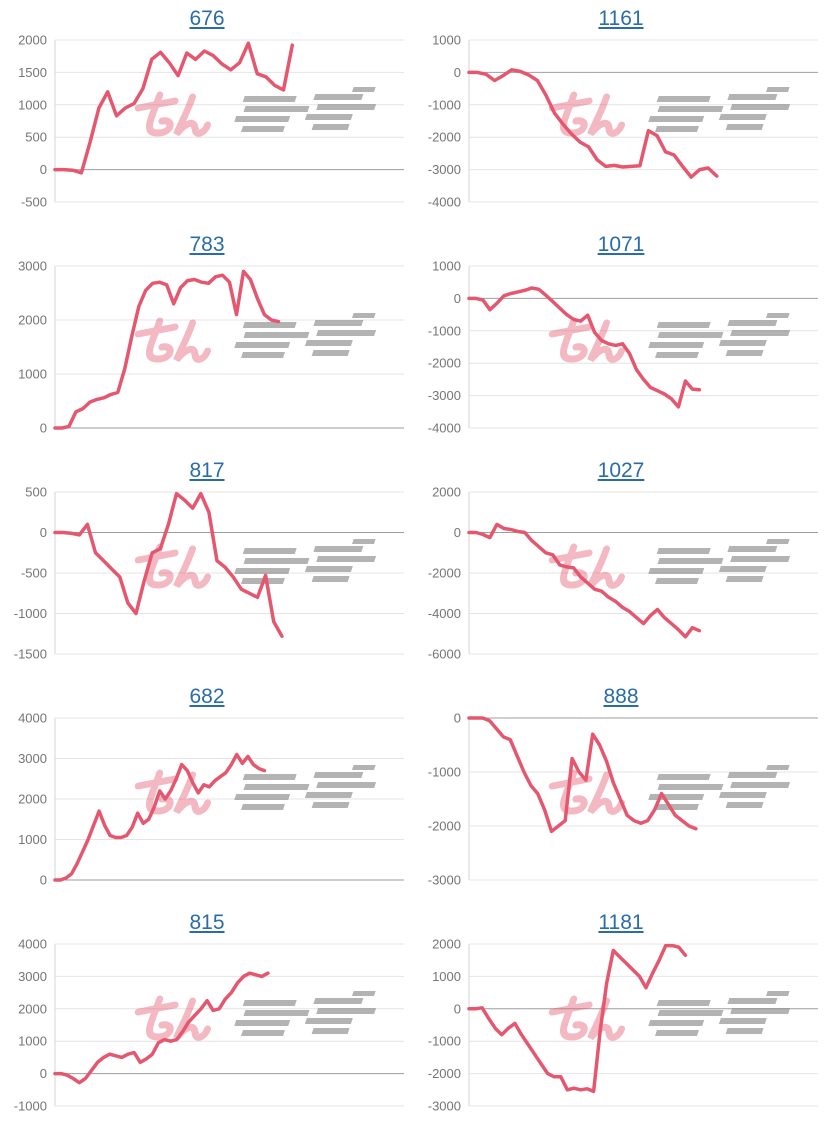  I want to click on chart-canvas: 500 0 -500 -1000 -1500, so click(209, 573).